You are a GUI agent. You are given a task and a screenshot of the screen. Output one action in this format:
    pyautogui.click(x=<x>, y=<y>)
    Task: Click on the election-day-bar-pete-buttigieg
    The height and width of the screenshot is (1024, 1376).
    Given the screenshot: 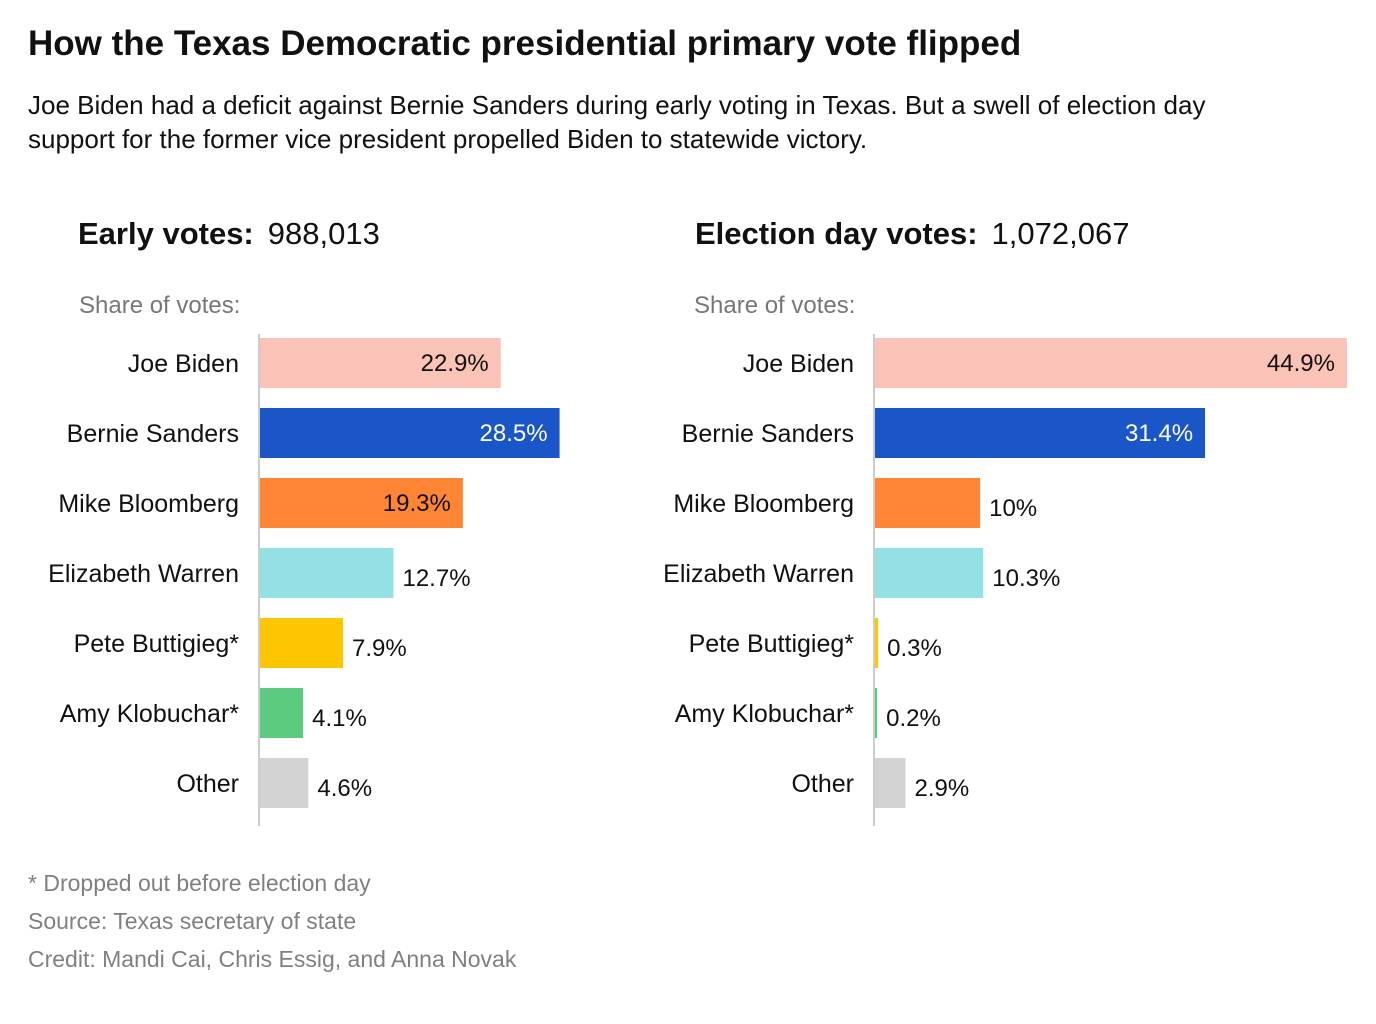 What is the action you would take?
    pyautogui.click(x=877, y=643)
    